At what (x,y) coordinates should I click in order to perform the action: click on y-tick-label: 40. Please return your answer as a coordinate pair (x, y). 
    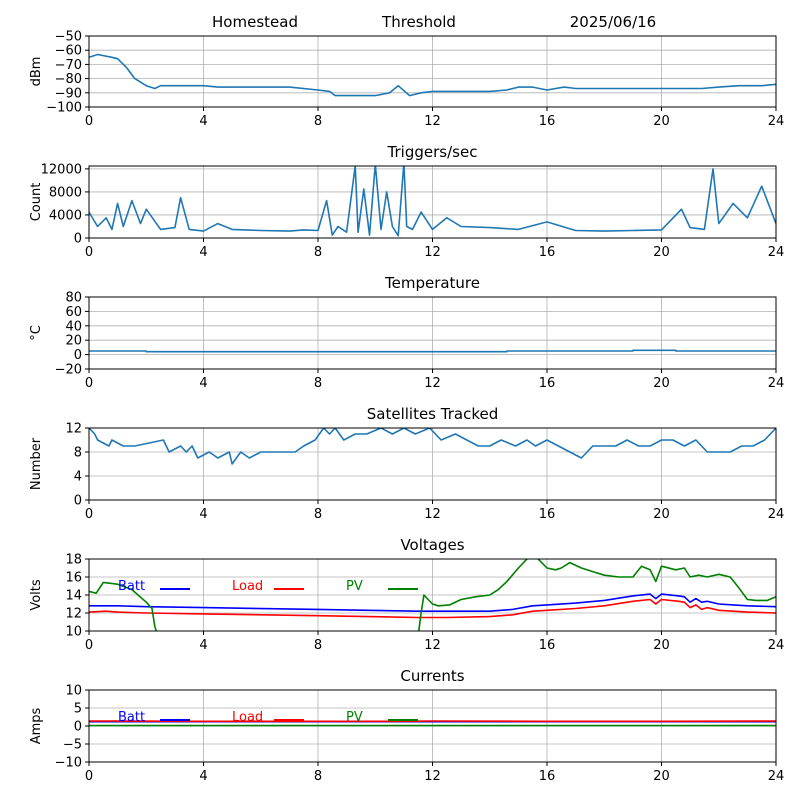
    Looking at the image, I should click on (73, 326).